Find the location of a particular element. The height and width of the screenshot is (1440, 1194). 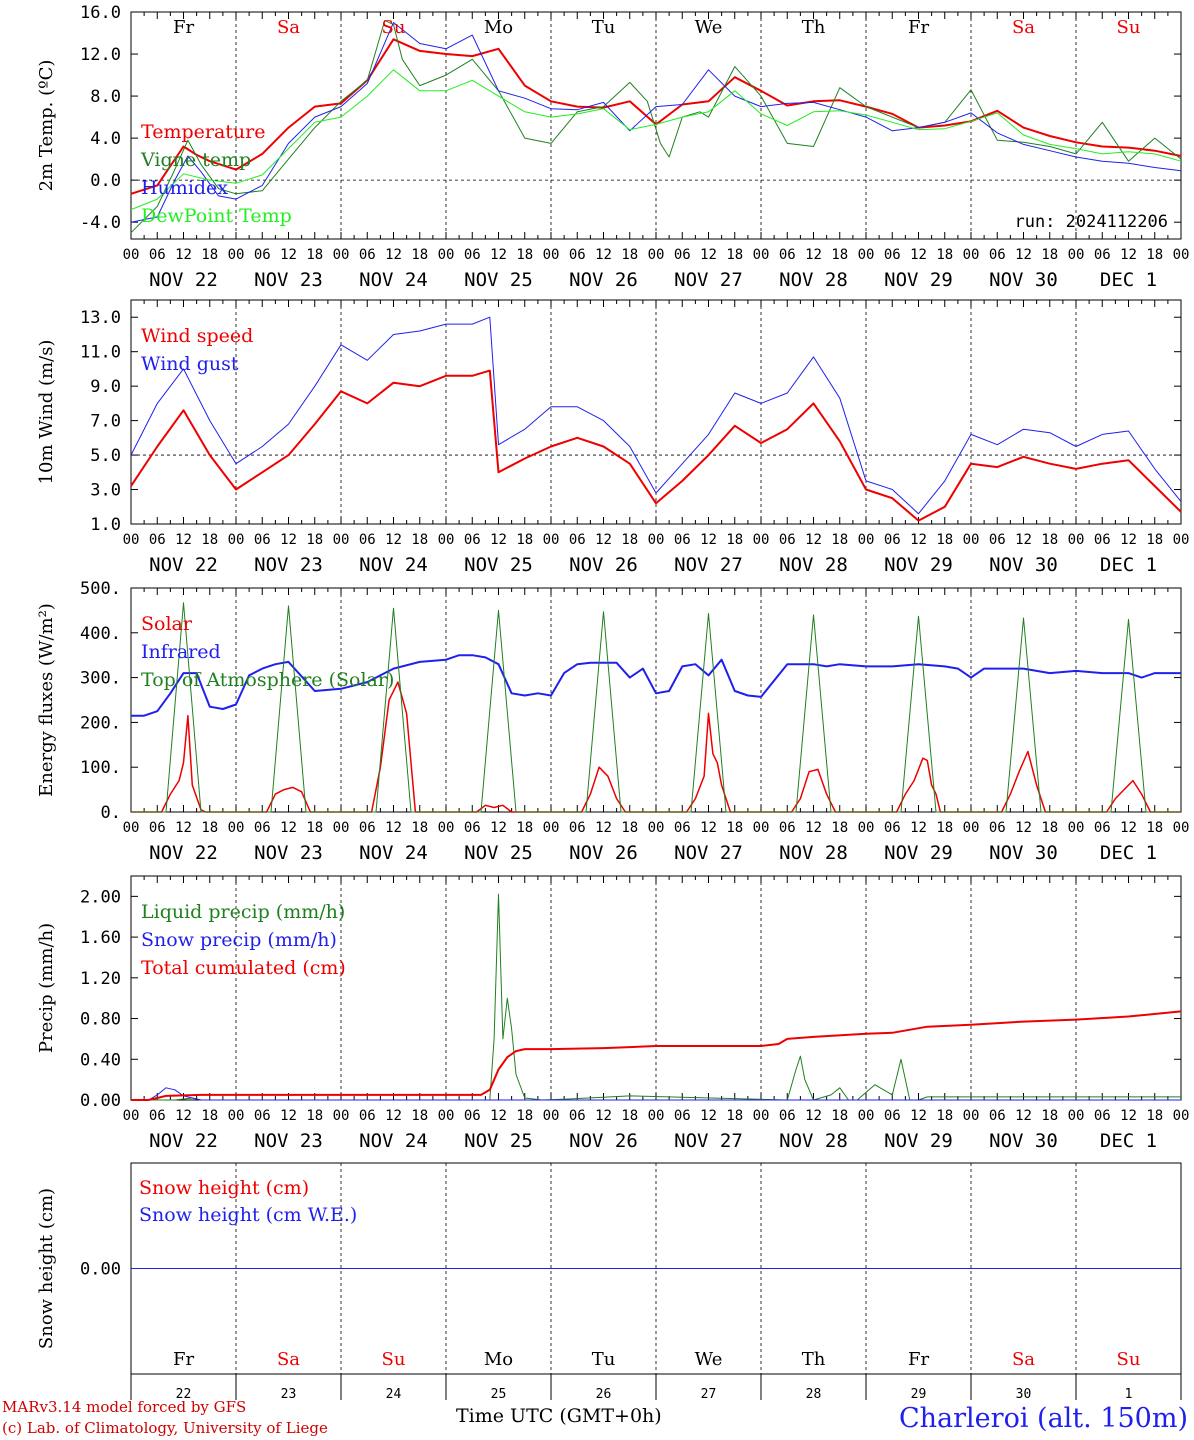

series-line-solar is located at coordinates (656, 747).